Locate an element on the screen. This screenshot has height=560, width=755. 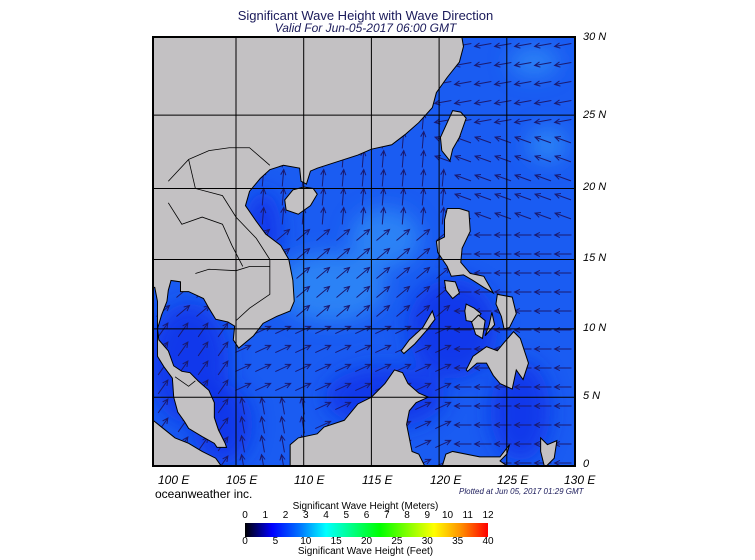
lon-label-125e: 125 E is located at coordinates (513, 480).